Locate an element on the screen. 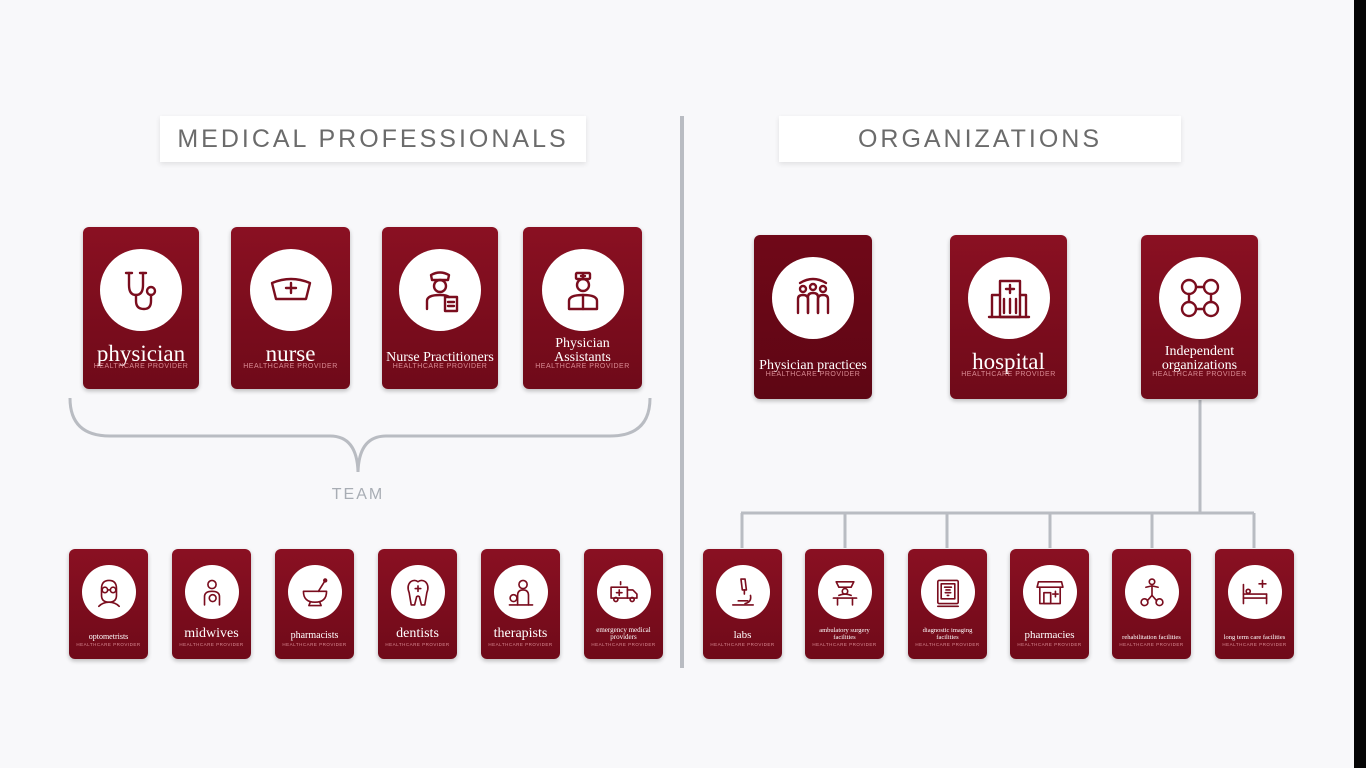  card-pharmacies: pharmacies HEALTHCARE PROVIDER is located at coordinates (1049, 604).